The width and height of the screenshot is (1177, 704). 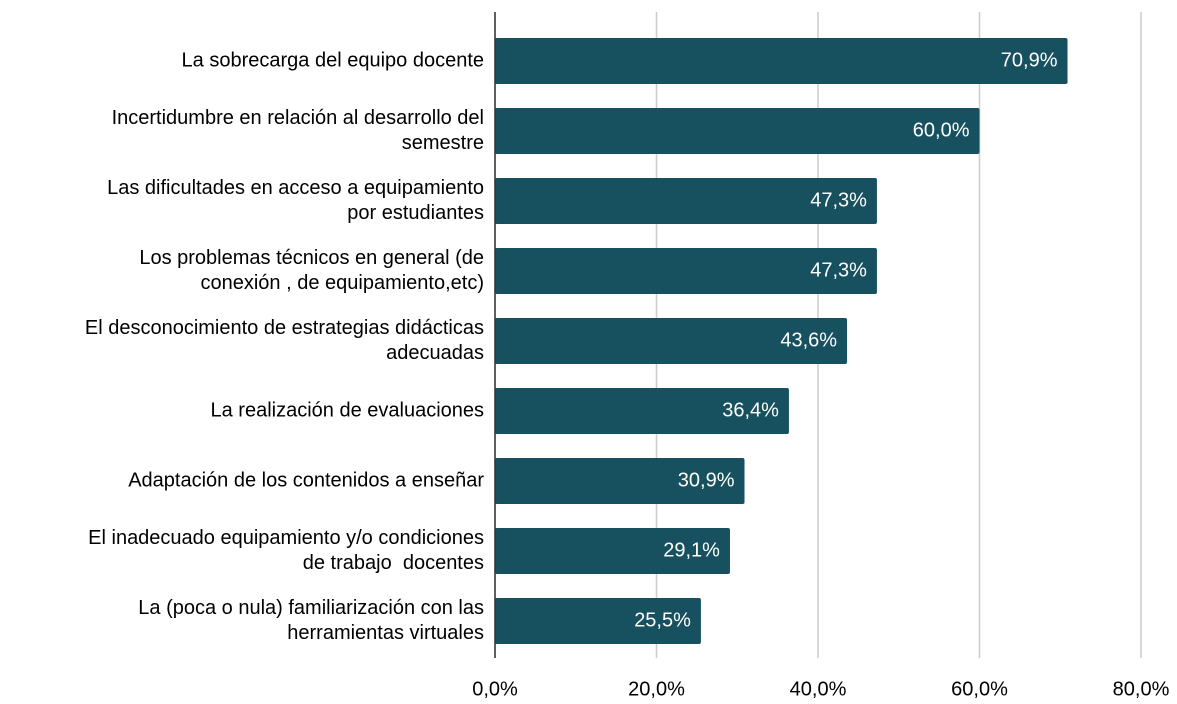 What do you see at coordinates (706, 480) in the screenshot?
I see `data-label: 30,9%` at bounding box center [706, 480].